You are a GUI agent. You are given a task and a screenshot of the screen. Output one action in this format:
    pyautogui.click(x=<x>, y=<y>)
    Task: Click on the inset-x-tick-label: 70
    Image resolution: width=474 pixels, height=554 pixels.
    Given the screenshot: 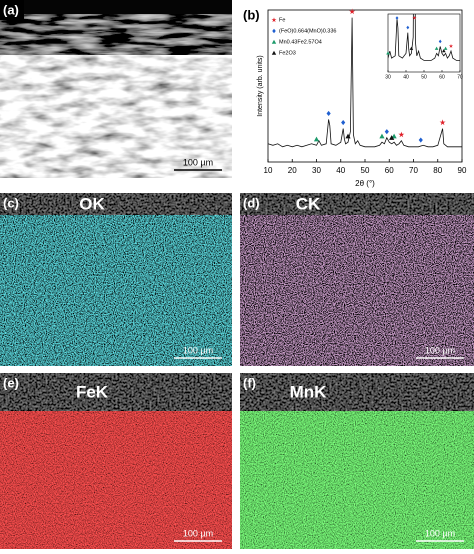 What is the action you would take?
    pyautogui.click(x=460, y=77)
    